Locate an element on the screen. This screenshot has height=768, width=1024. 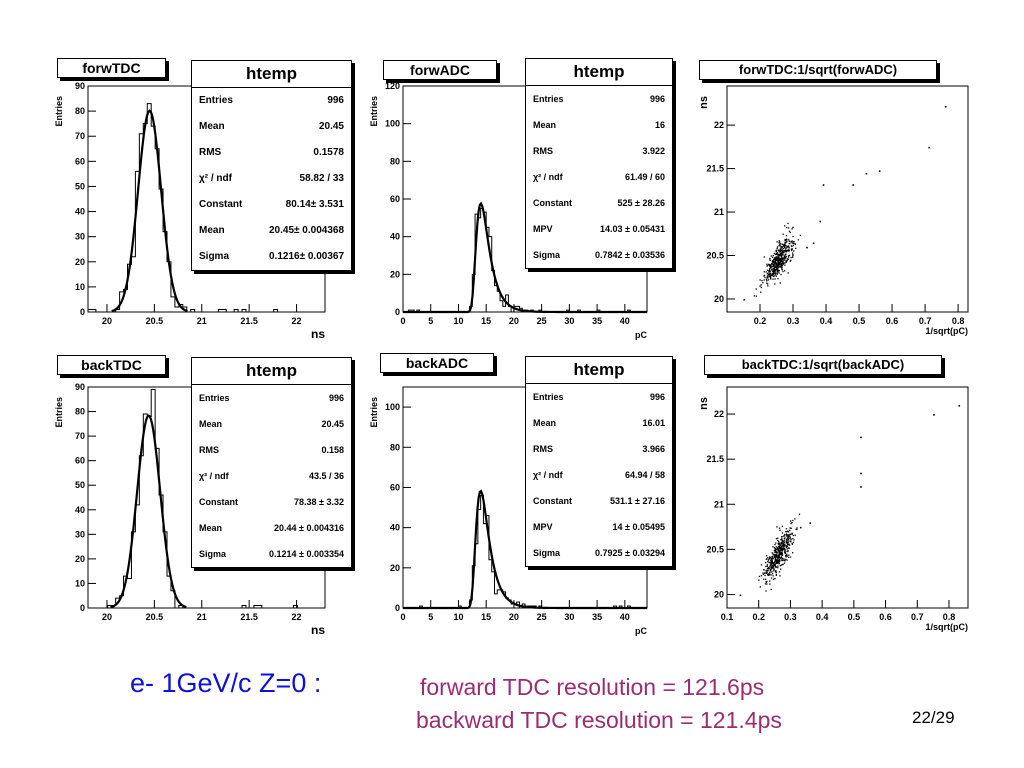
x-tick-label: 20 is located at coordinates (107, 321).